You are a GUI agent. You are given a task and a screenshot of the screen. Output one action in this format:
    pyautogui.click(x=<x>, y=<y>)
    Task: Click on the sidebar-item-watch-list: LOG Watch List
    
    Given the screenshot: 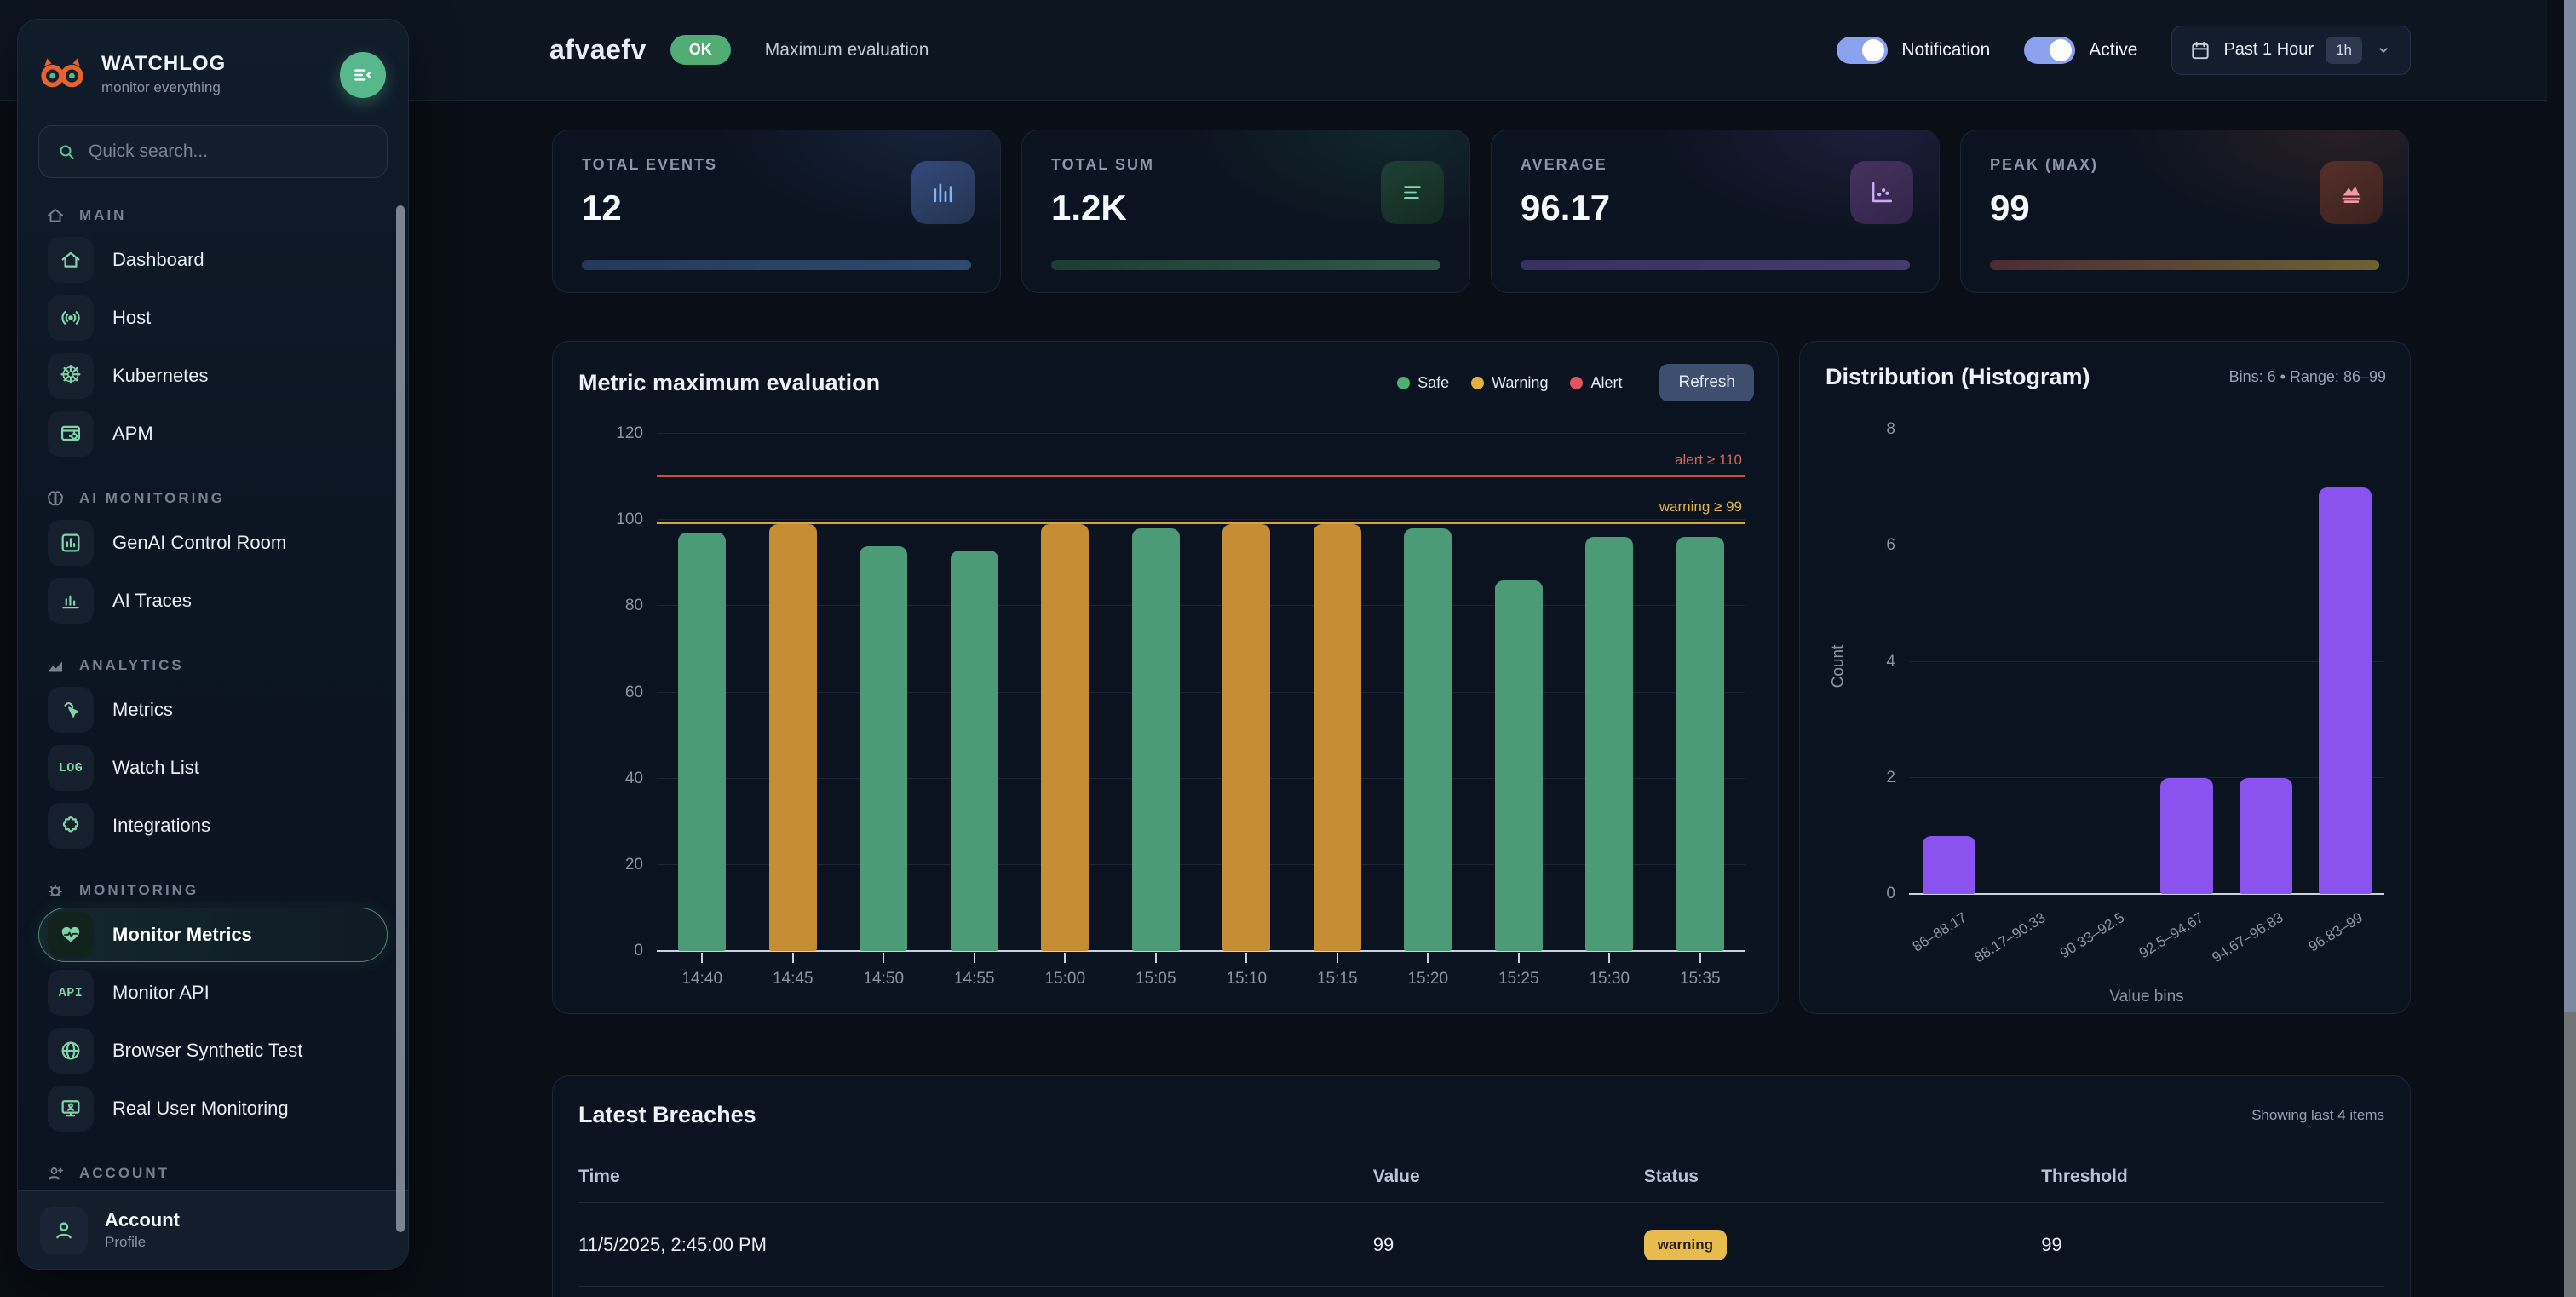 What is the action you would take?
    pyautogui.click(x=213, y=768)
    